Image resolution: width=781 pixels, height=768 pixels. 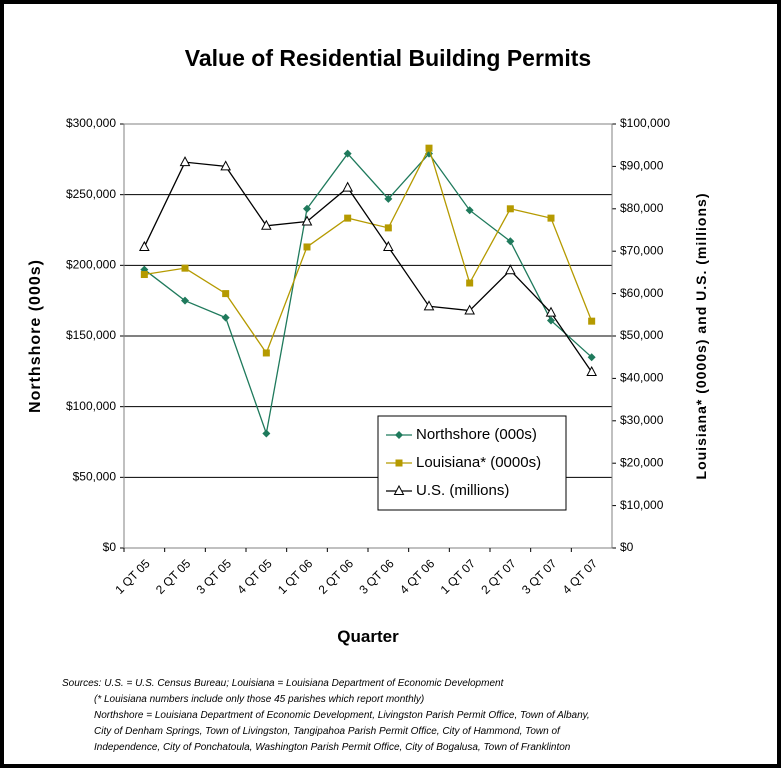 What do you see at coordinates (388, 58) in the screenshot?
I see `chart-title: Value of Residential Building Permits` at bounding box center [388, 58].